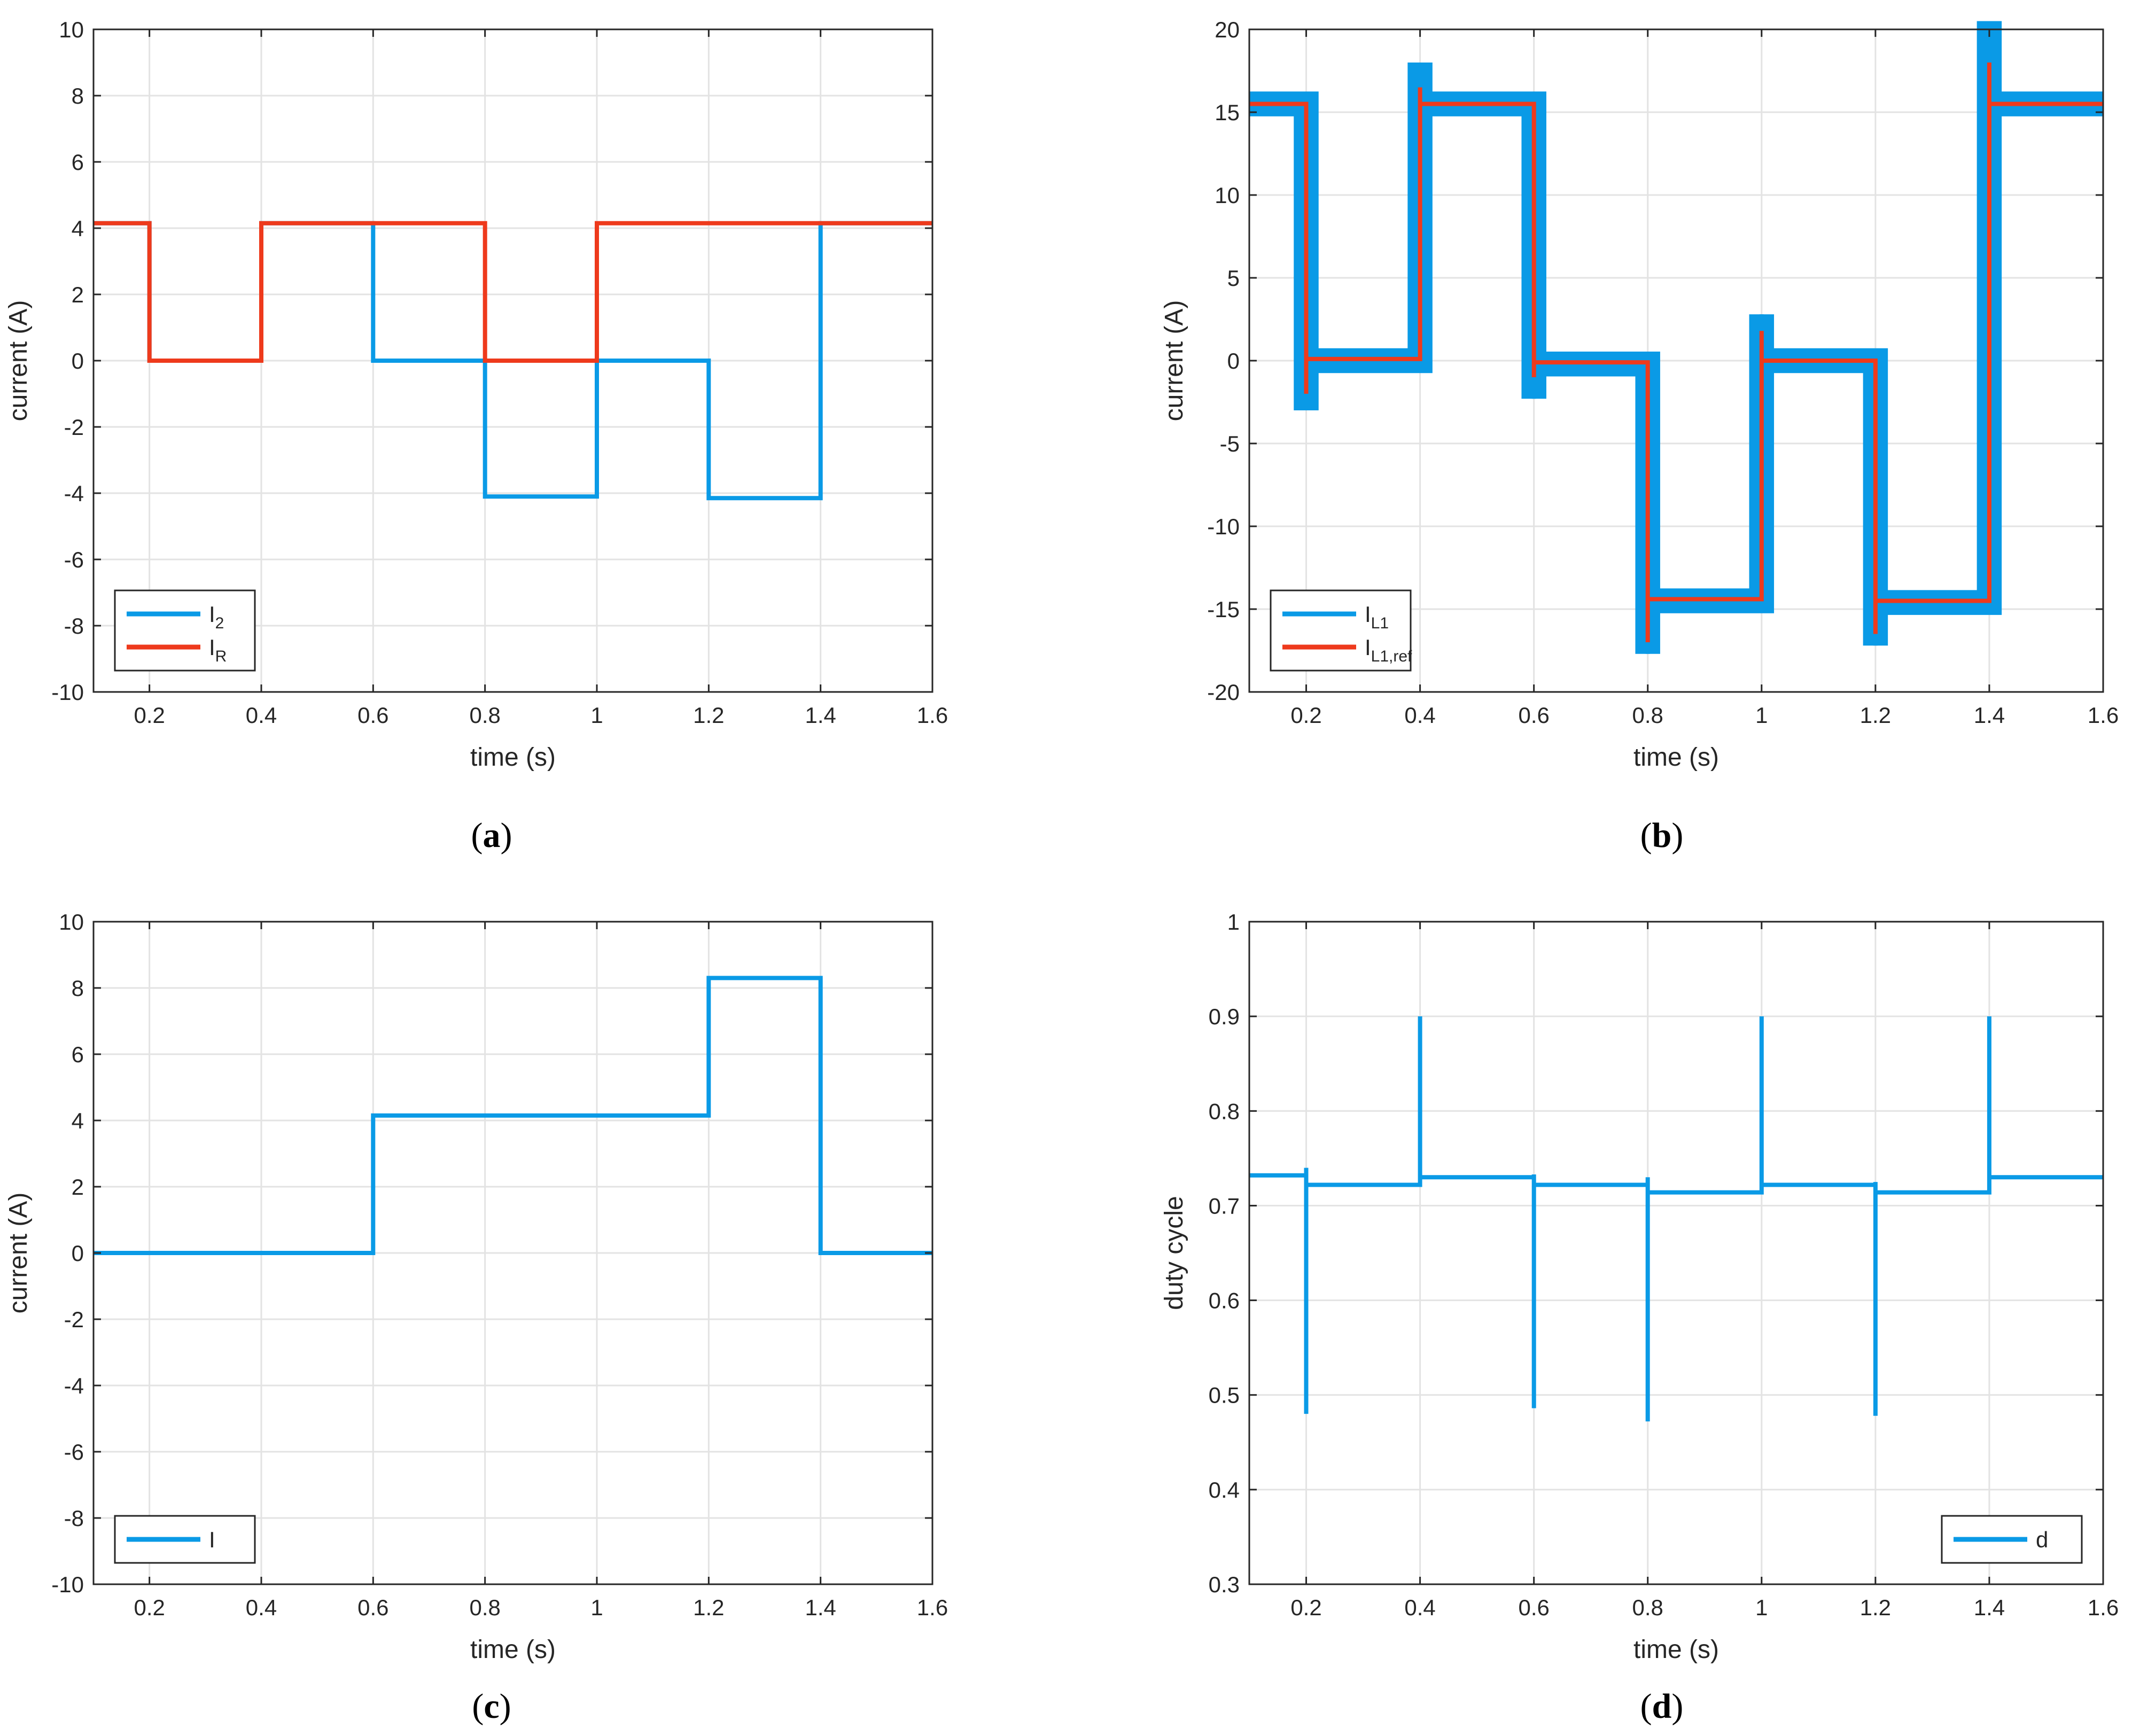 The width and height of the screenshot is (2132, 1736). I want to click on y-tick-label: 0.9, so click(1224, 1016).